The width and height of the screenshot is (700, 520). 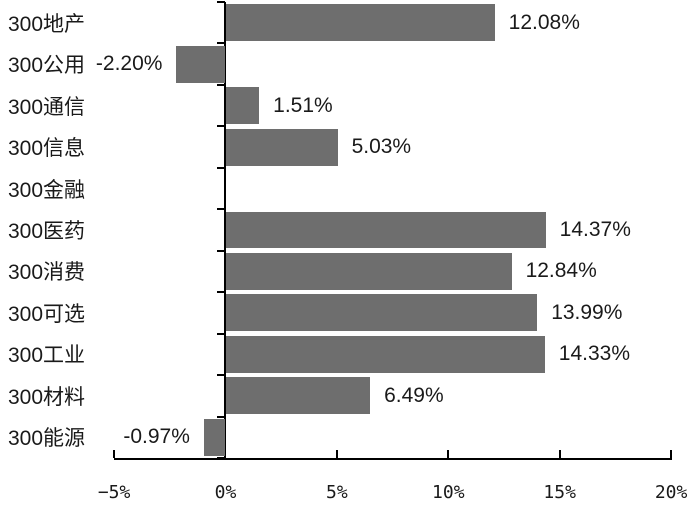 What do you see at coordinates (225, 231) in the screenshot?
I see `y-axis-line` at bounding box center [225, 231].